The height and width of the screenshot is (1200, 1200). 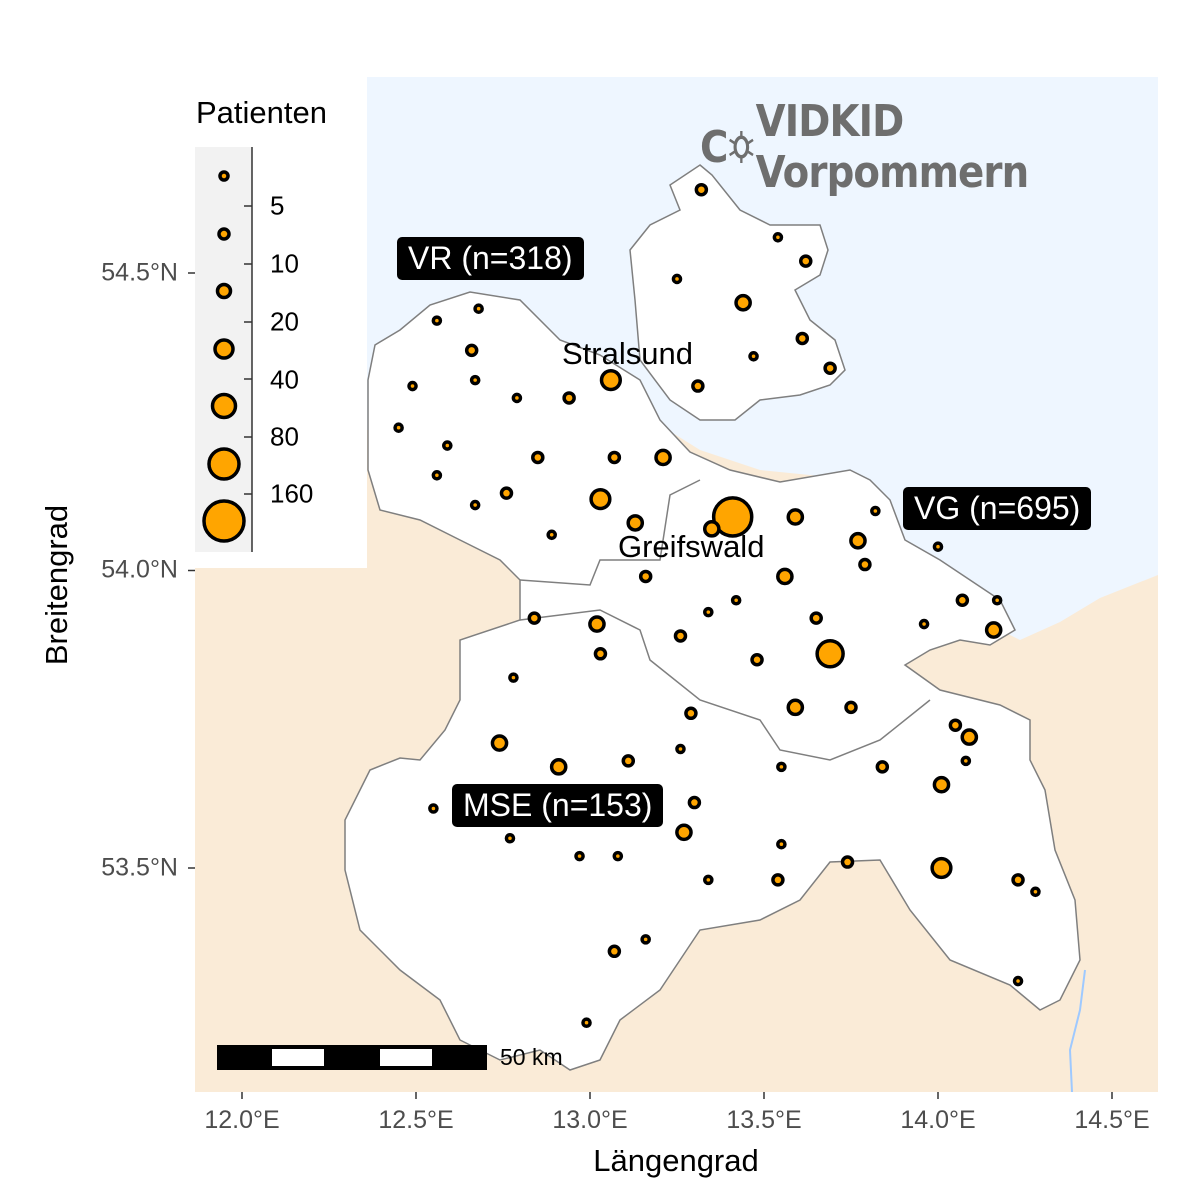 I want to click on y-axis-title: Breitengrad, so click(x=56, y=585).